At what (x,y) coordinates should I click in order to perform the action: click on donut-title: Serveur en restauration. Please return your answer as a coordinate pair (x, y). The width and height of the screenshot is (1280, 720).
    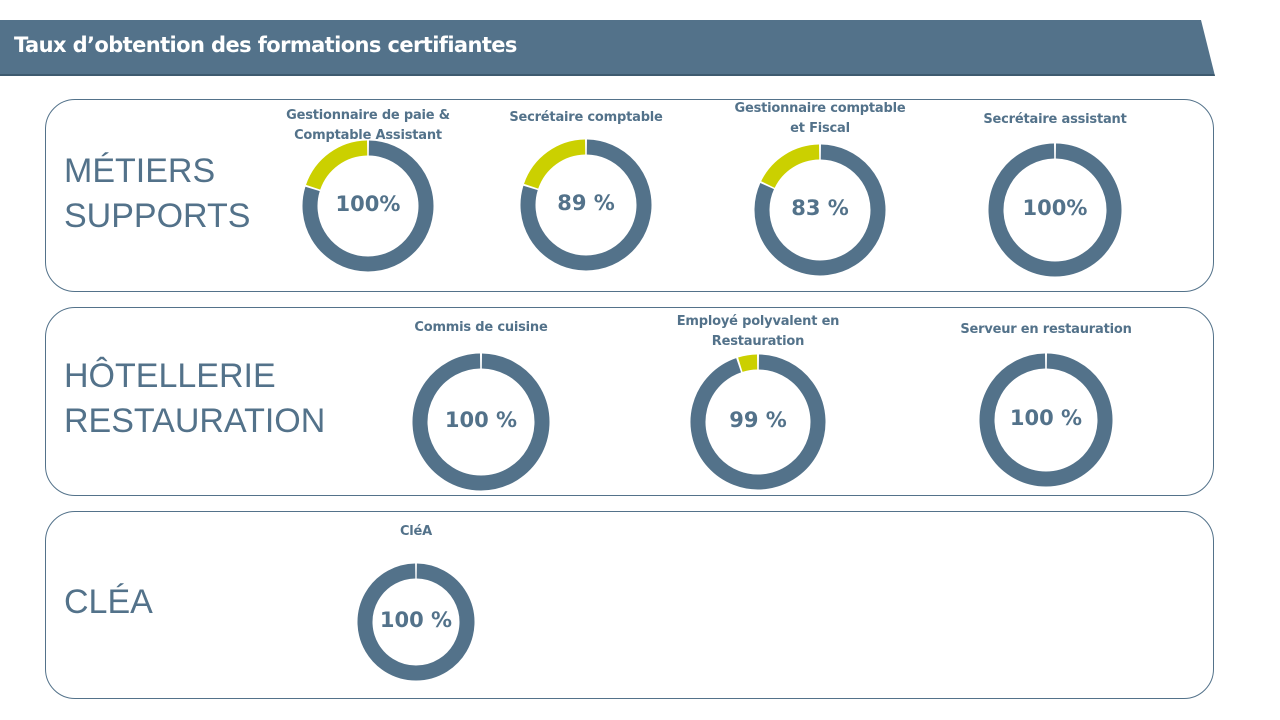
    Looking at the image, I should click on (1046, 329).